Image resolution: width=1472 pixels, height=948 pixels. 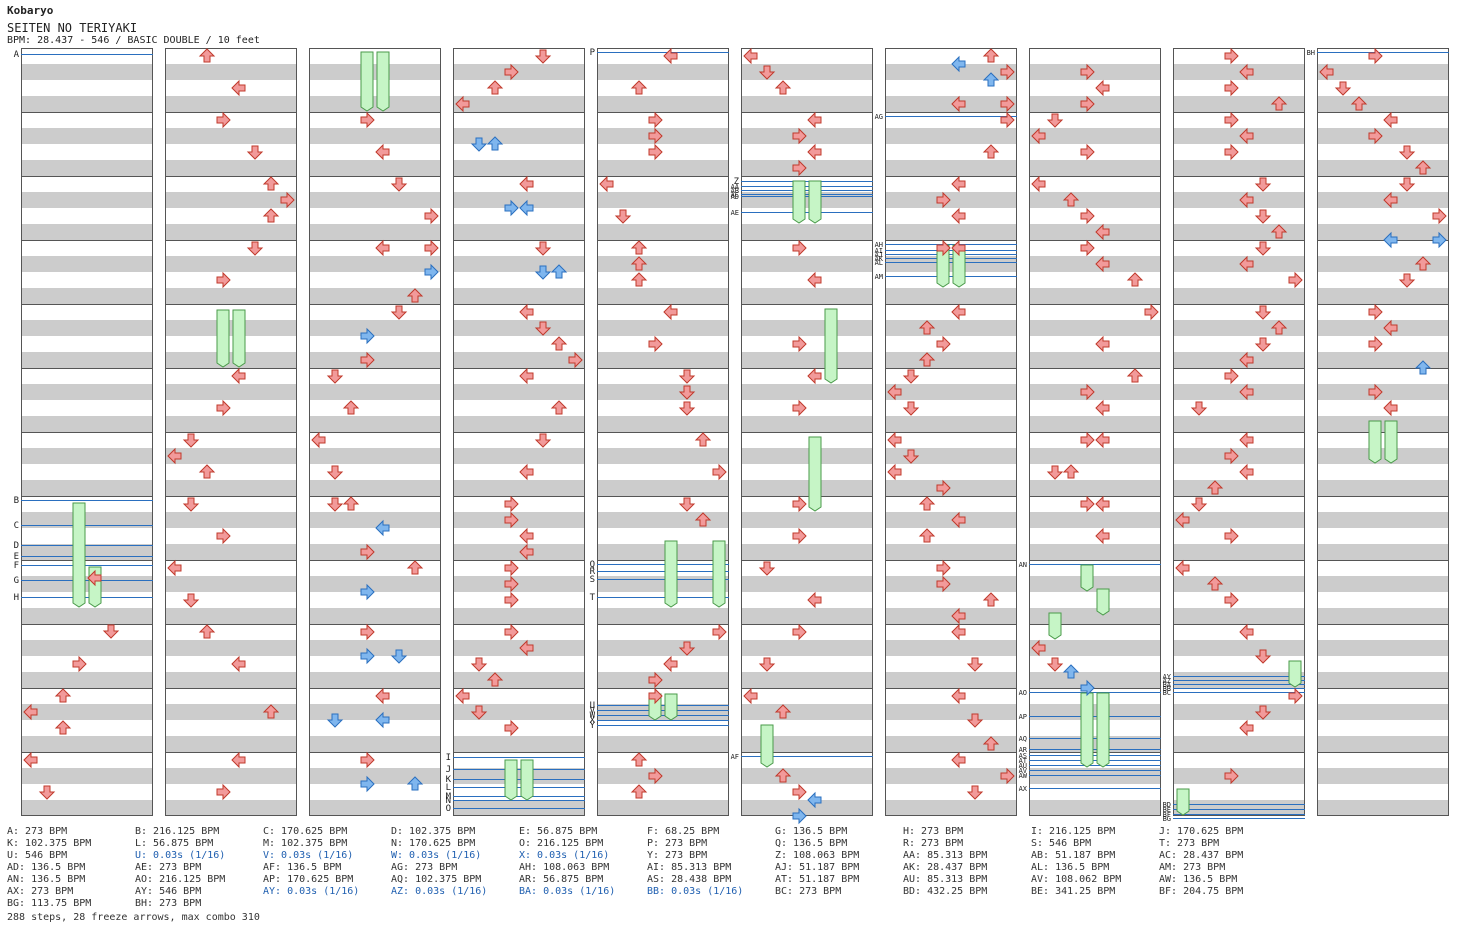 I want to click on legend-entry: E: 56.875 BPM, so click(x=558, y=831).